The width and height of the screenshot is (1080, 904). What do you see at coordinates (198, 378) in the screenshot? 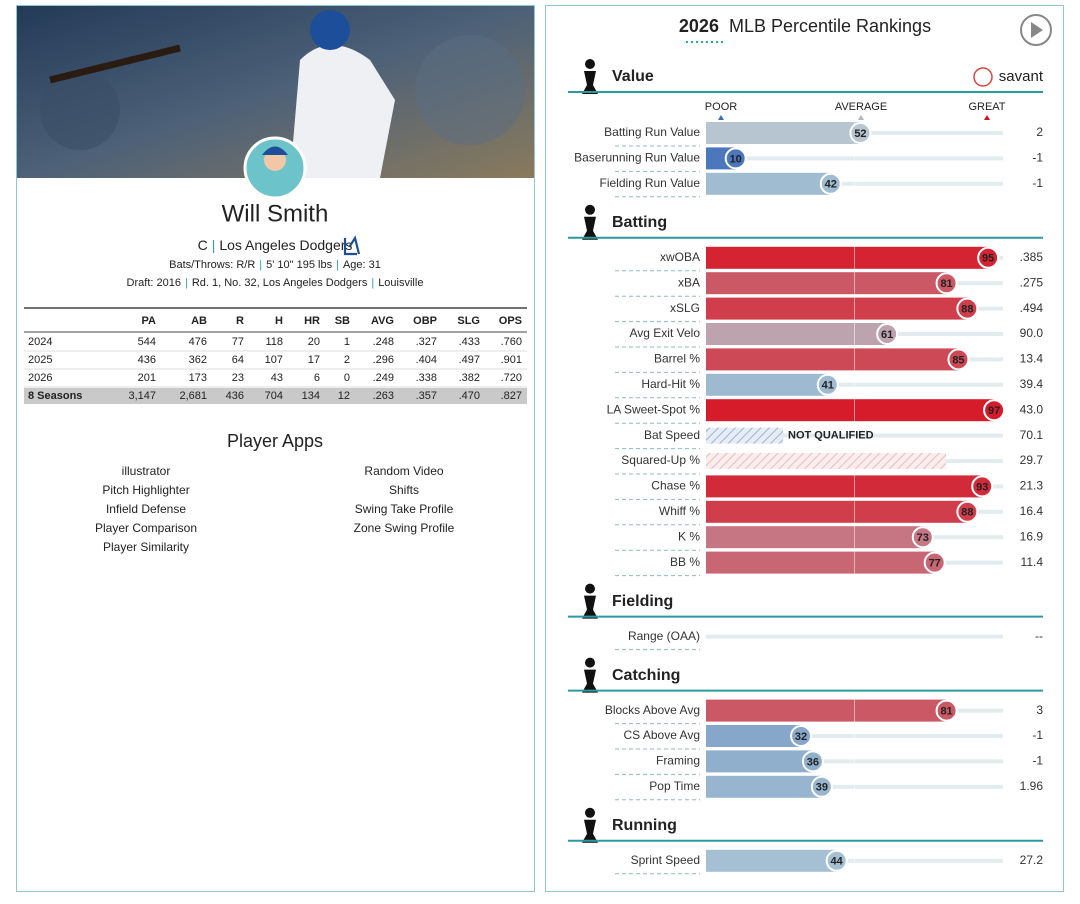
I see `cell: 173` at bounding box center [198, 378].